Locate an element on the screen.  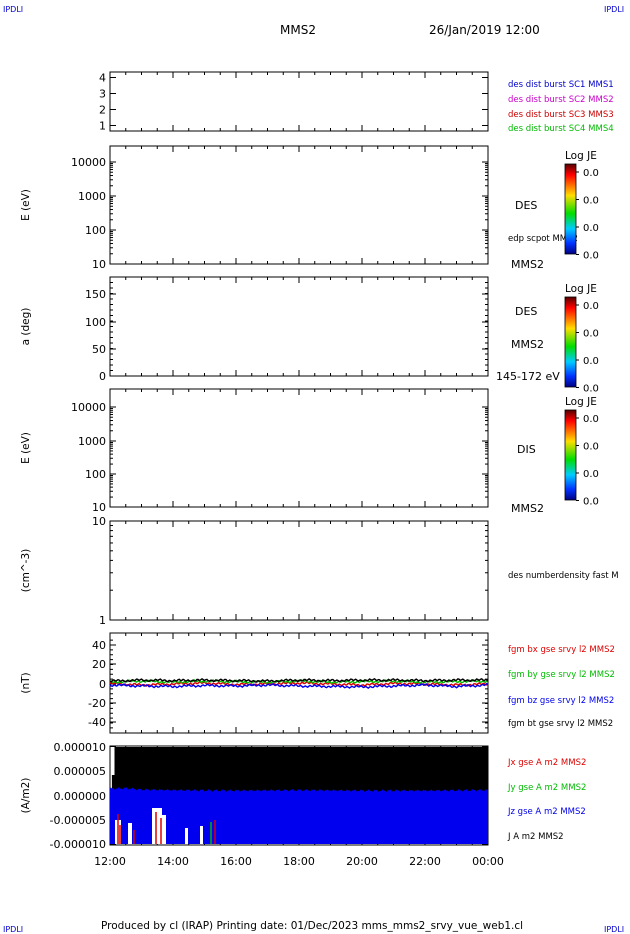
y-tick-label: 3 is located at coordinates (102, 94).